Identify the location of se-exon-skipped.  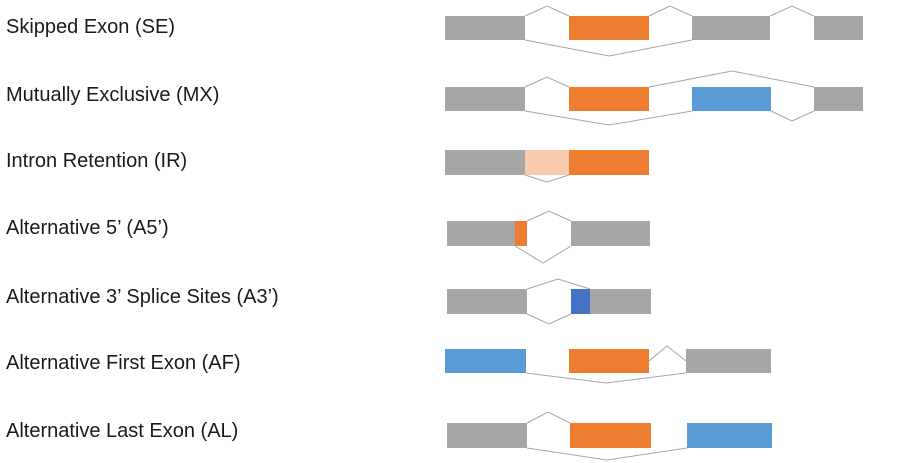
(609, 28).